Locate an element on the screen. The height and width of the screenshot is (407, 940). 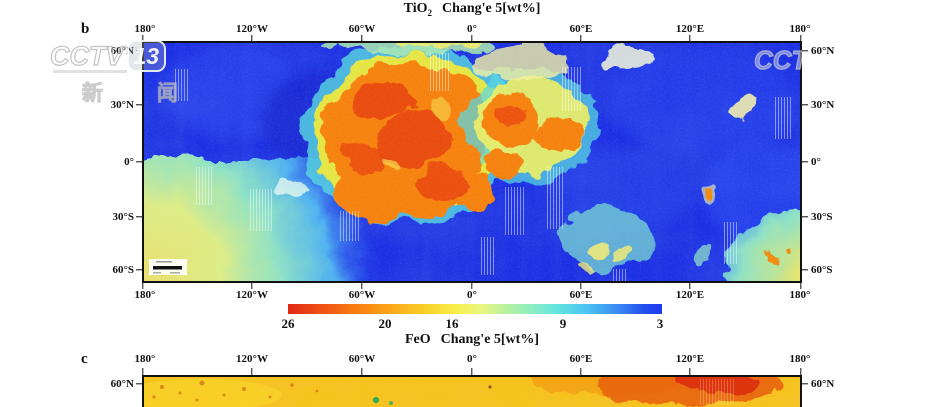
panel-b-title-formula: TiO is located at coordinates (415, 8).